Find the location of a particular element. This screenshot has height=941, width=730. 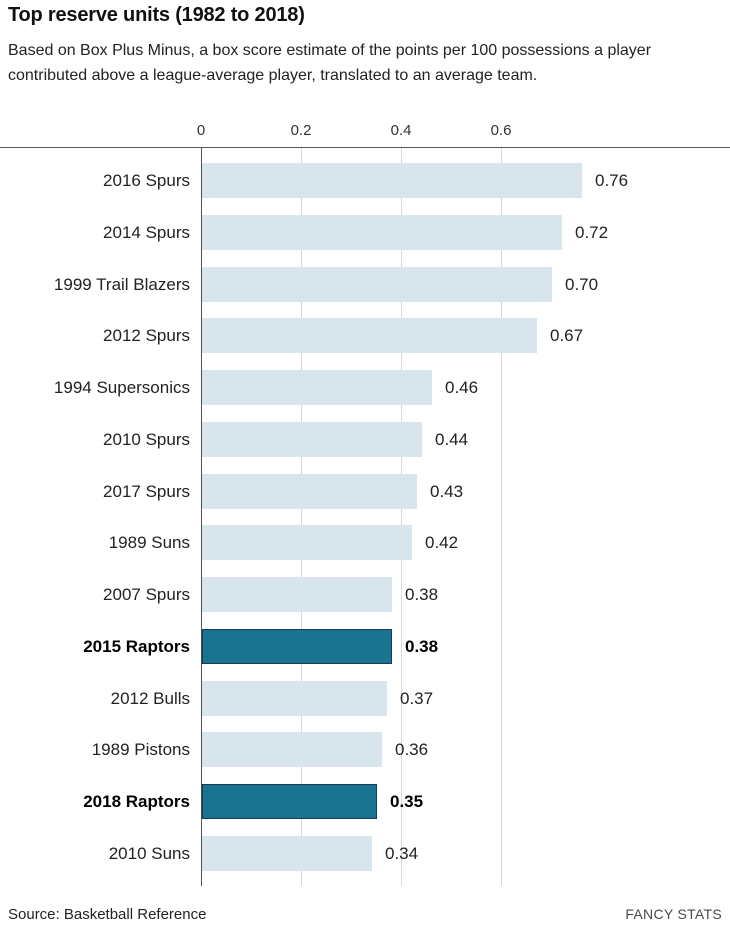

category-label: 2014 Spurs is located at coordinates (146, 232).